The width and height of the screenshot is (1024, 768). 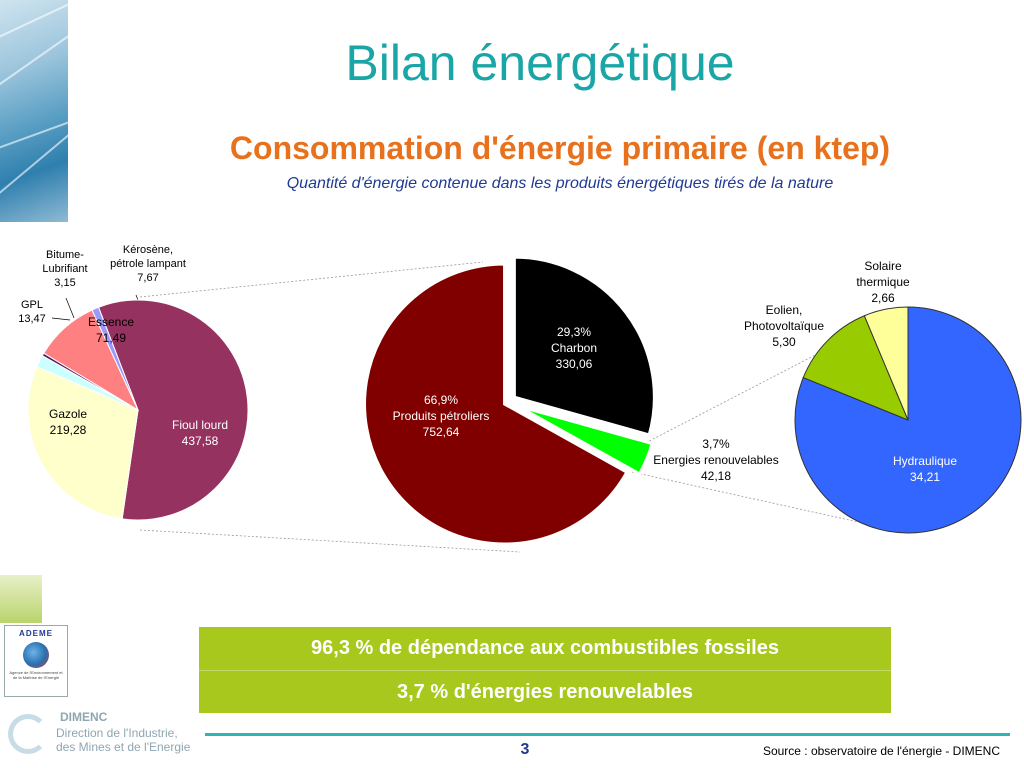 I want to click on swirl-icon, so click(x=28, y=734).